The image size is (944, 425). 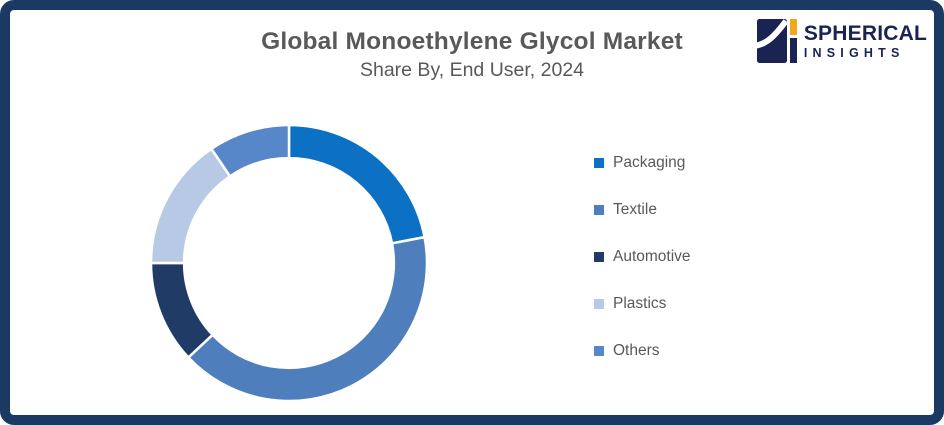 I want to click on legend-item-textile: Textile, so click(x=642, y=210).